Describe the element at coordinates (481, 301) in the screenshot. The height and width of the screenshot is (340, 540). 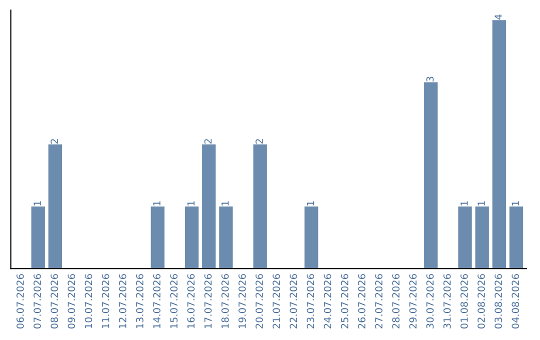
I see `x-tick-label: 02.08.2026` at that location.